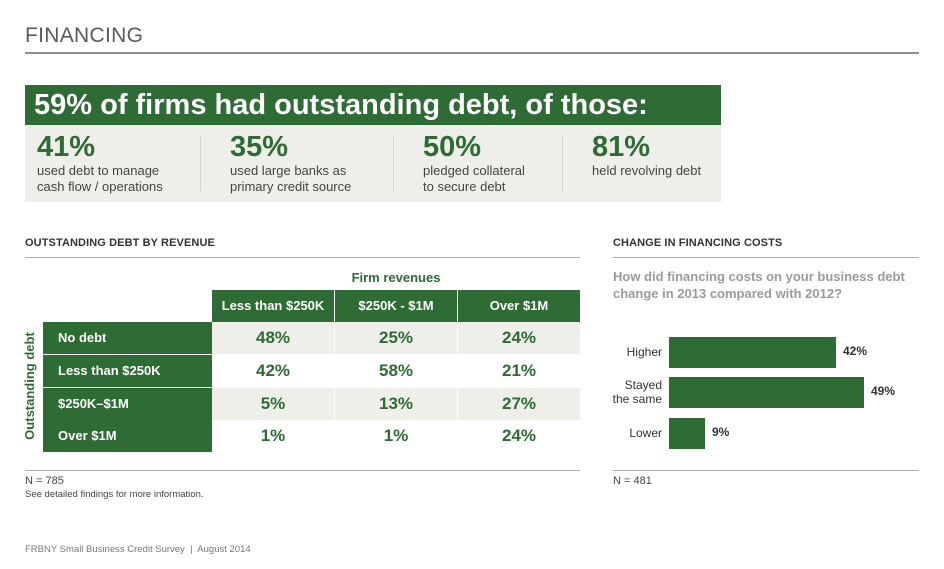  What do you see at coordinates (302, 470) in the screenshot?
I see `left-bottom-divider` at bounding box center [302, 470].